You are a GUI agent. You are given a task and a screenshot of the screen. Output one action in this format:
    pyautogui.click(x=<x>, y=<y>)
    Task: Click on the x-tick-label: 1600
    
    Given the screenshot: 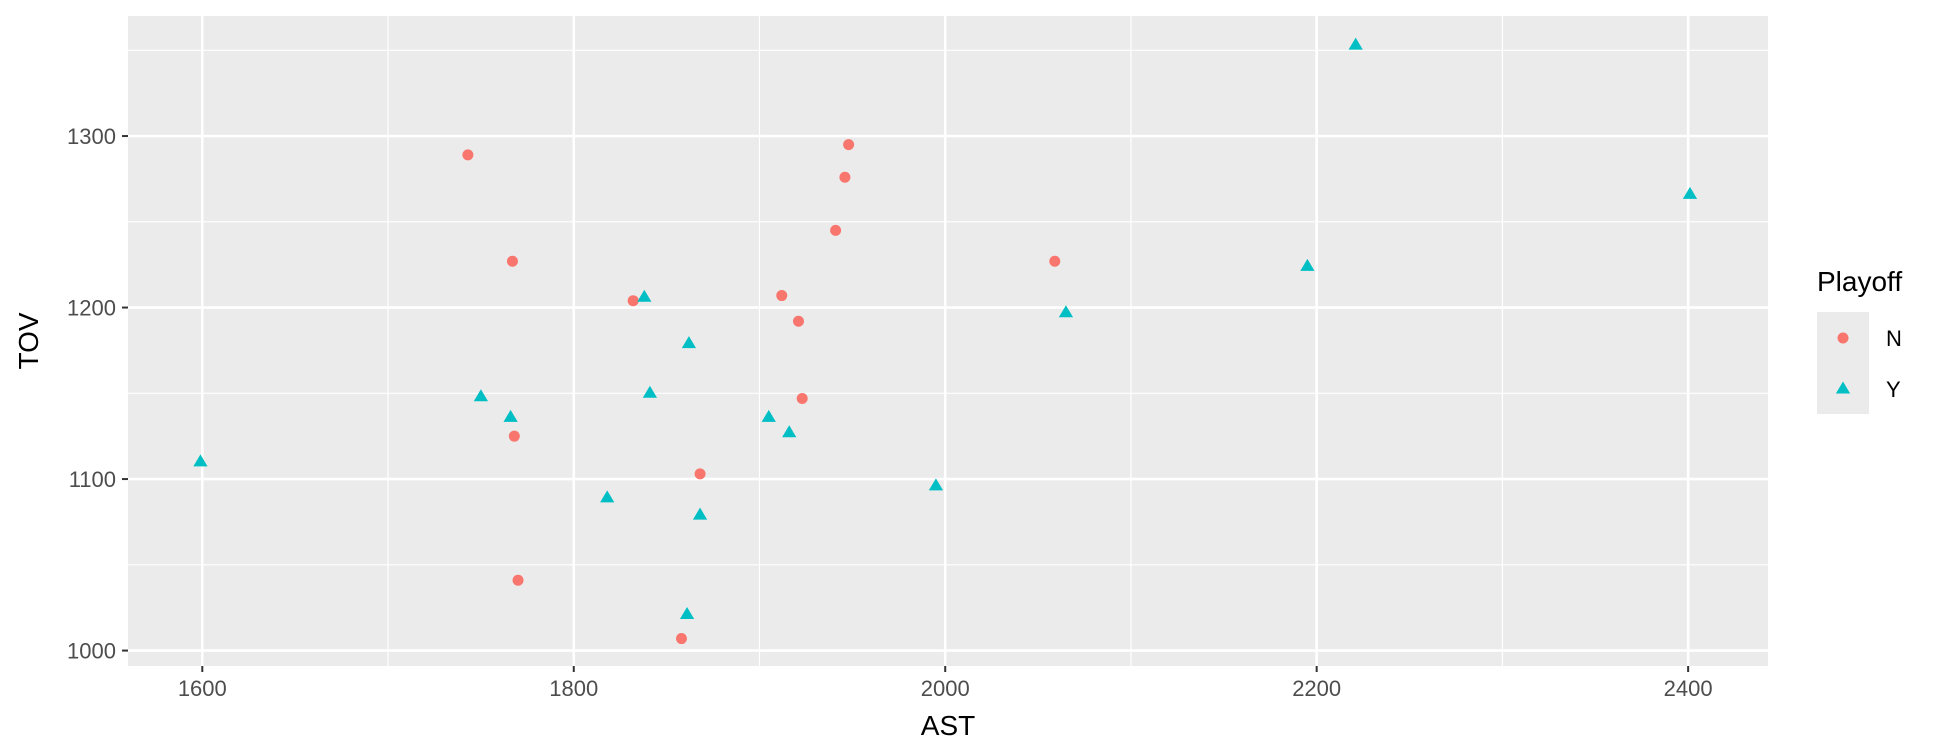 What is the action you would take?
    pyautogui.click(x=202, y=688)
    